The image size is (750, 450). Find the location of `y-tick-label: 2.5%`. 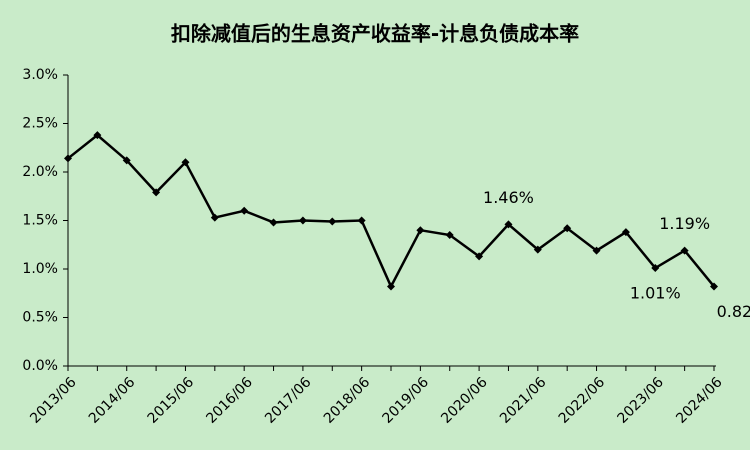

y-tick-label: 2.5% is located at coordinates (40, 124).